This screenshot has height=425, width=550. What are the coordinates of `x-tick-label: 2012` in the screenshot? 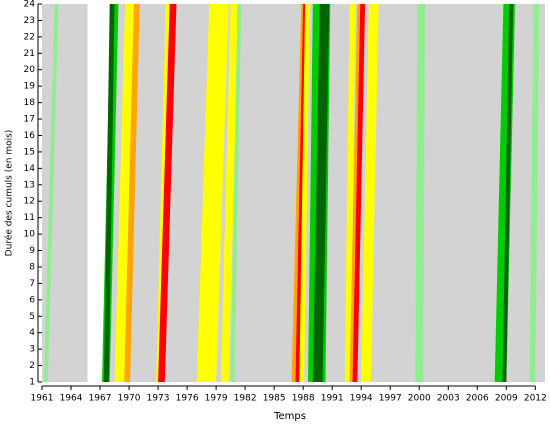 It's located at (535, 399).